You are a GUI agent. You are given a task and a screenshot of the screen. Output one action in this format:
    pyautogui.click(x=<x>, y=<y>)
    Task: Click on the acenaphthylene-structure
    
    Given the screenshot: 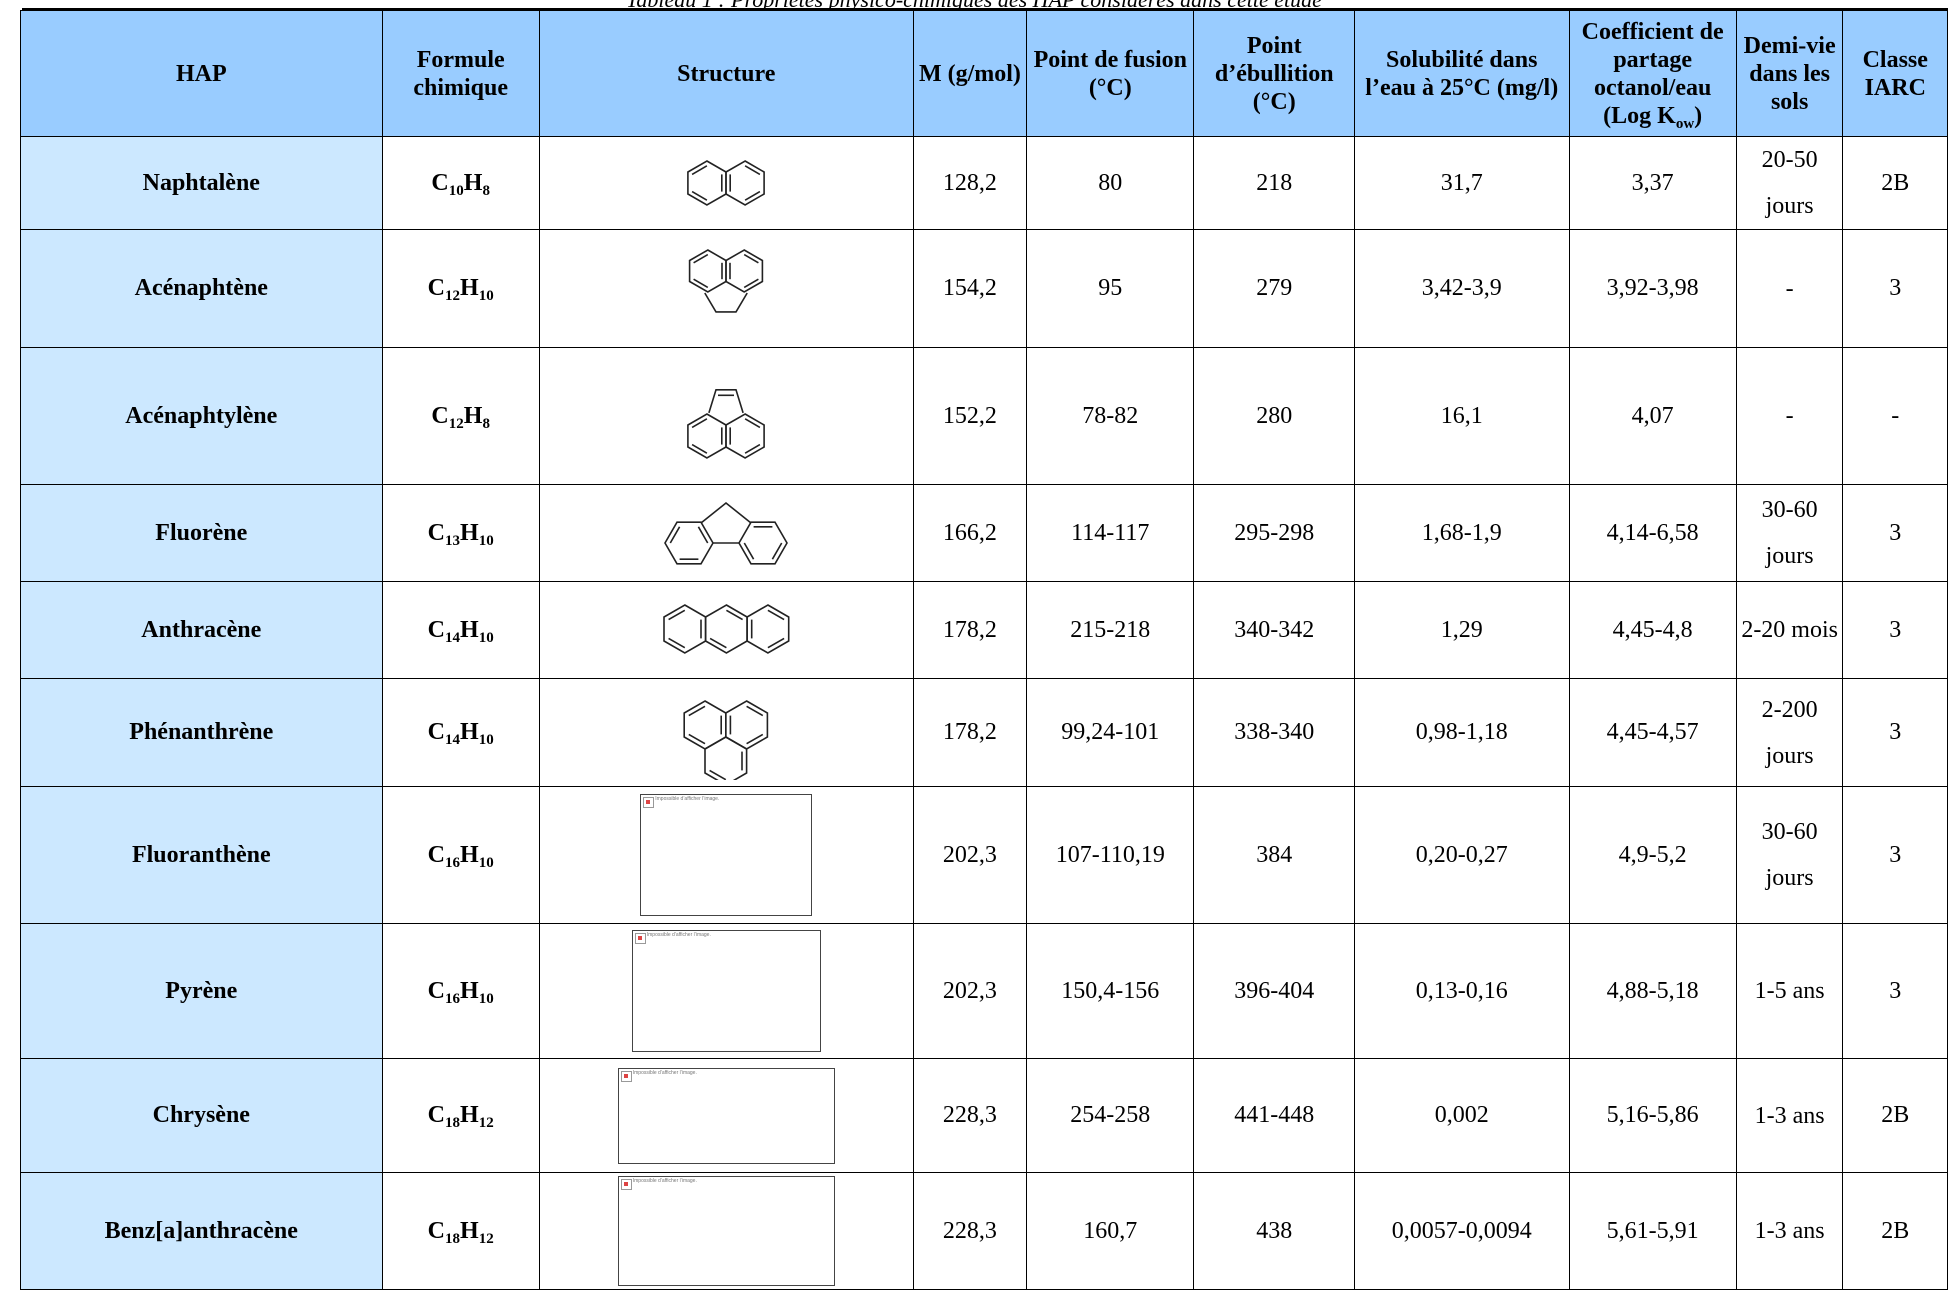 What is the action you would take?
    pyautogui.click(x=726, y=416)
    